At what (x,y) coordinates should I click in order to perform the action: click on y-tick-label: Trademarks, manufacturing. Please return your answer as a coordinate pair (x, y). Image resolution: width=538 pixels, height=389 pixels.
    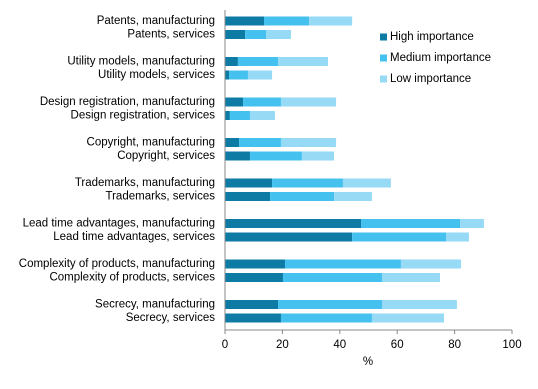
    Looking at the image, I should click on (145, 183).